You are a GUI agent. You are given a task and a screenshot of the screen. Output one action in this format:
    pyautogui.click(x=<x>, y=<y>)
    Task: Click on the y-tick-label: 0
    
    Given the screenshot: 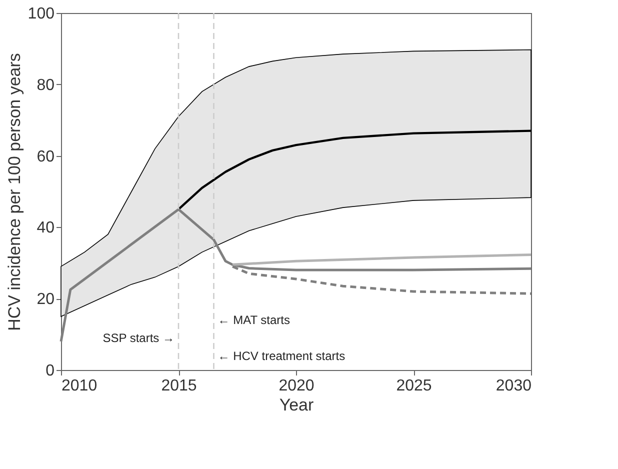 What is the action you would take?
    pyautogui.click(x=50, y=371)
    